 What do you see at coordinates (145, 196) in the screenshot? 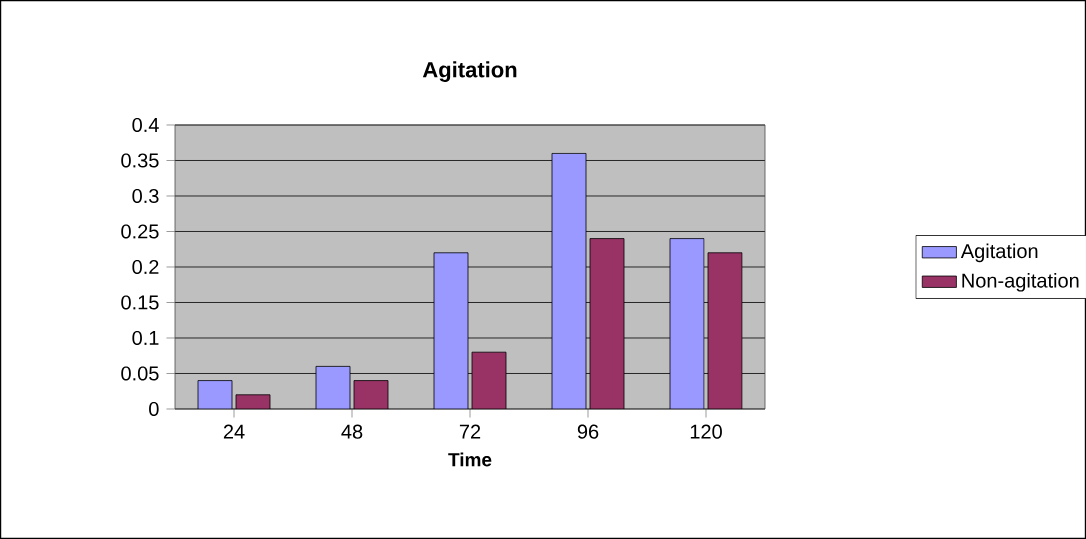
I see `y-tick-label: 0.3` at bounding box center [145, 196].